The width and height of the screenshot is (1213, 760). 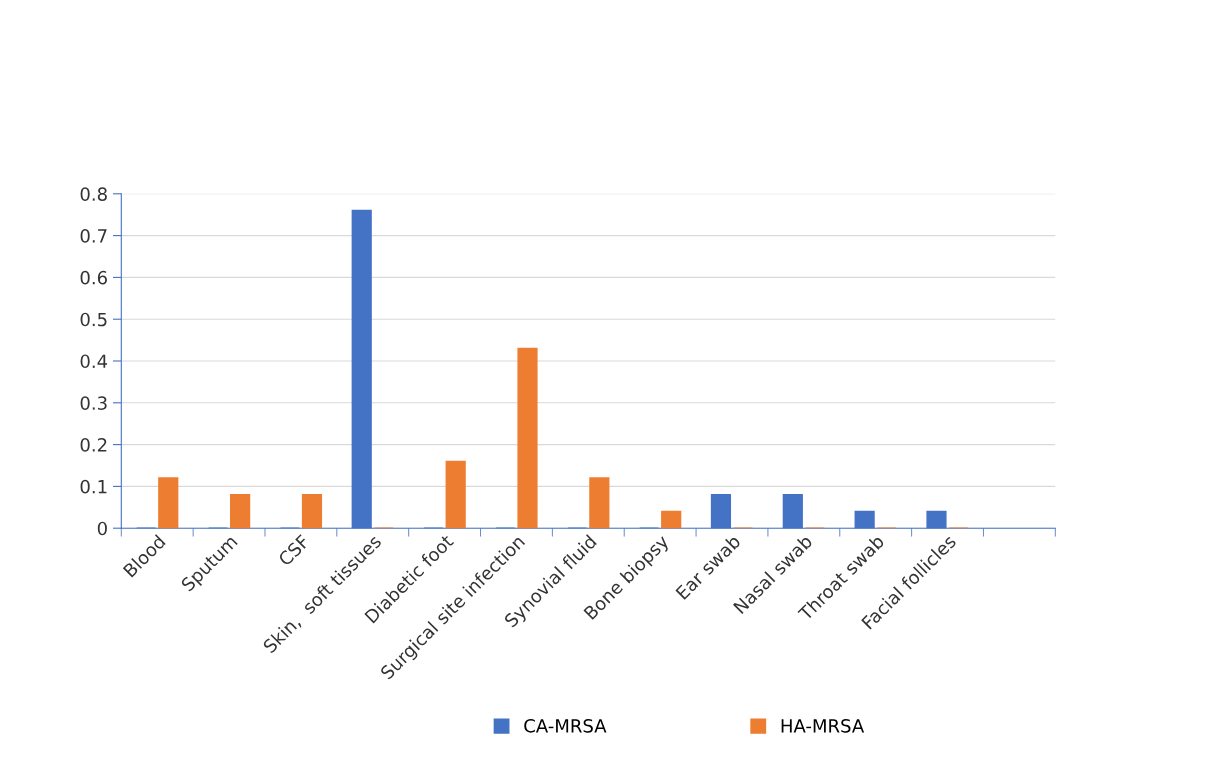 I want to click on y-tick-label: 0.5, so click(x=93, y=319).